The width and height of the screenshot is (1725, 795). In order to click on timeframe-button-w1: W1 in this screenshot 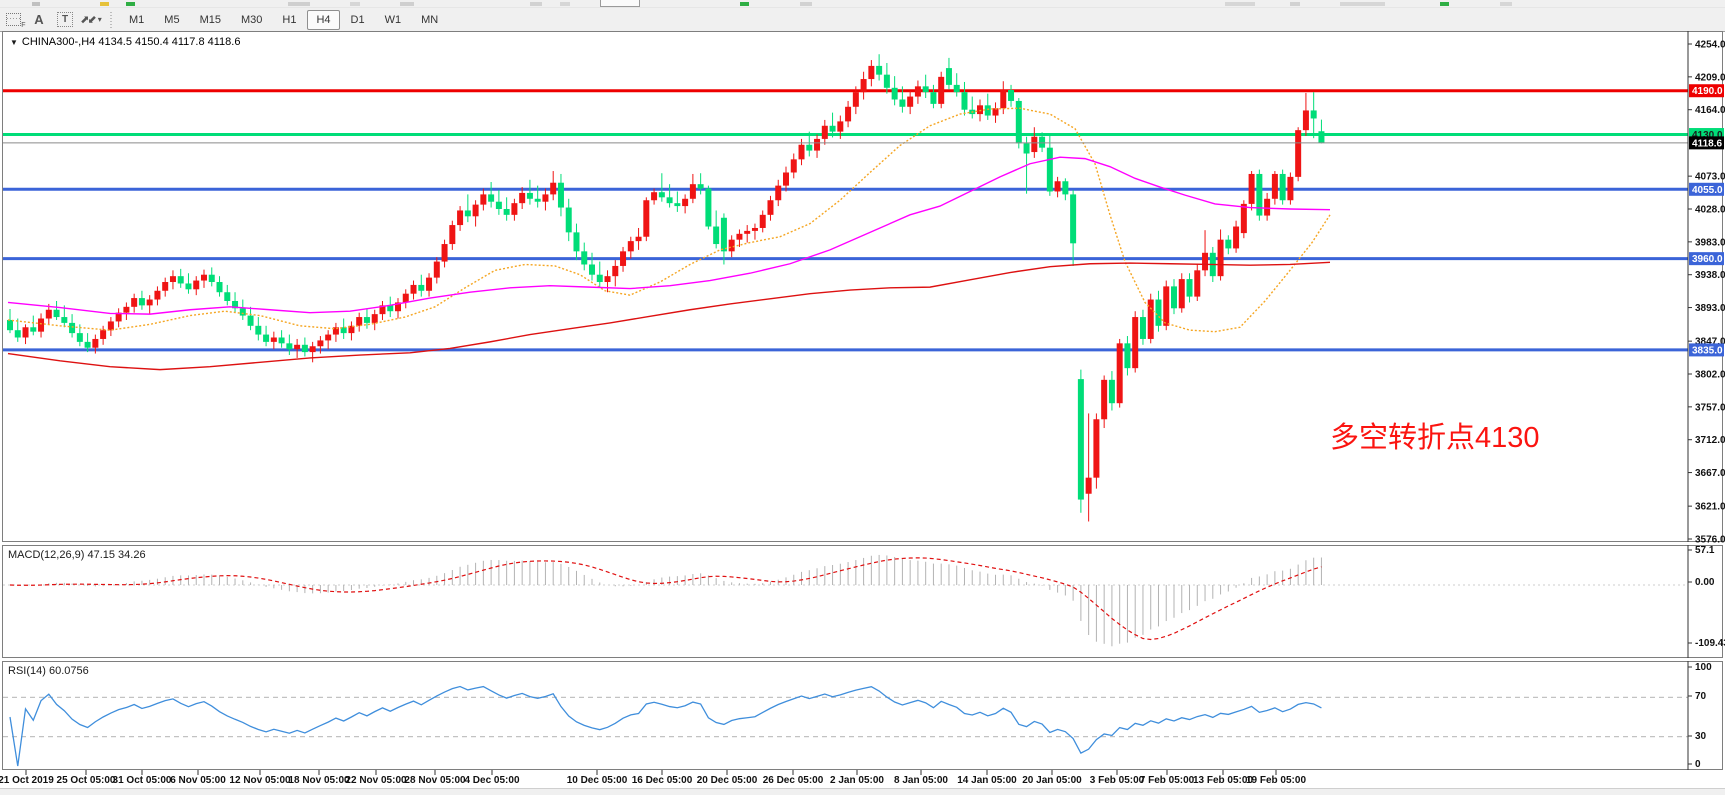, I will do `click(393, 19)`.